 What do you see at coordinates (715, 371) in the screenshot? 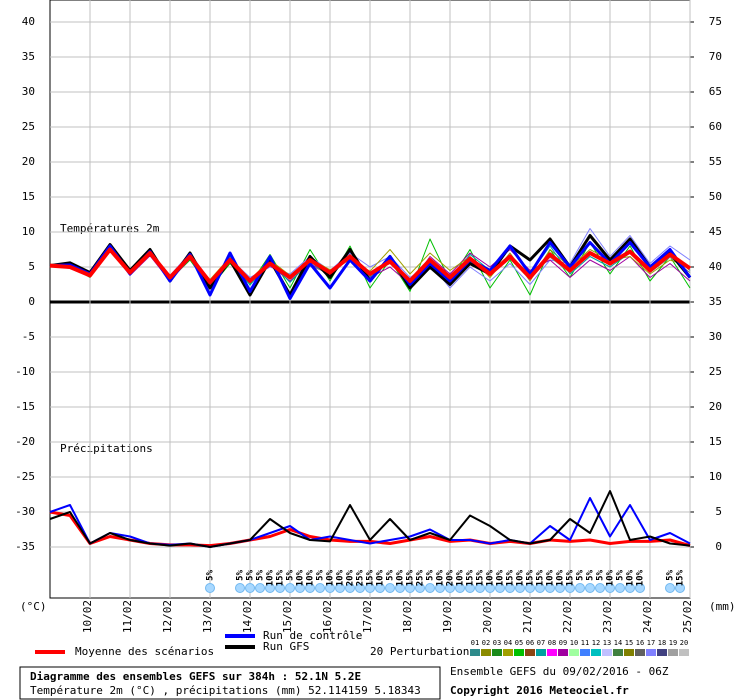
I see `y2-tick-label: 25` at bounding box center [715, 371].